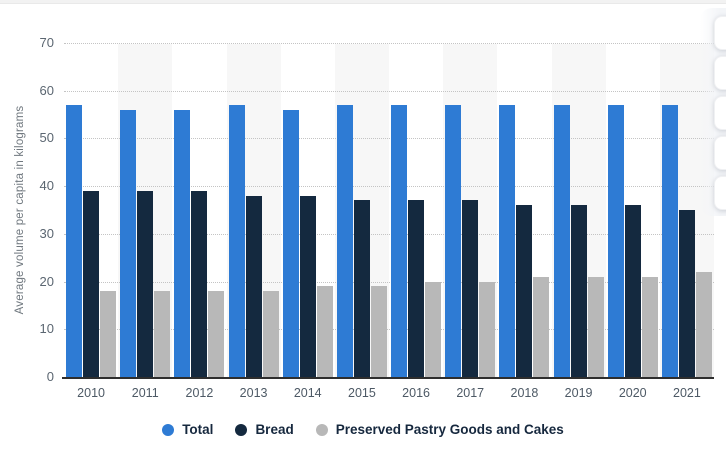  Describe the element at coordinates (307, 286) in the screenshot. I see `bar-bread-2014` at that location.